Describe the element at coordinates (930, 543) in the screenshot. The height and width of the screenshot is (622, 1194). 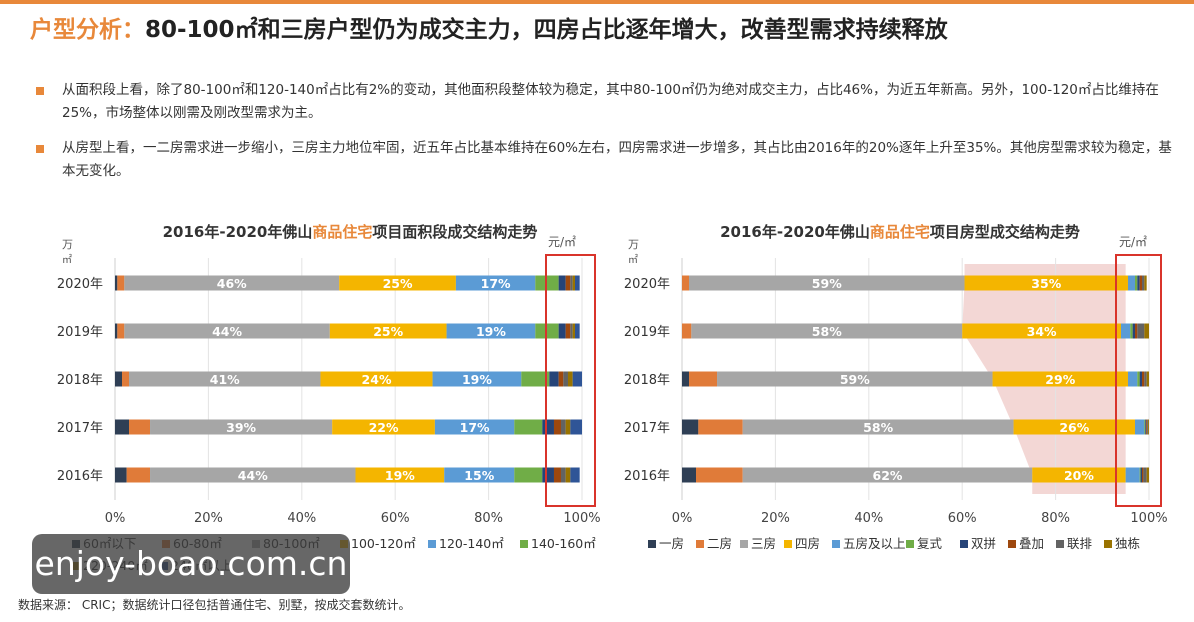
I see `legend-label: 复式` at that location.